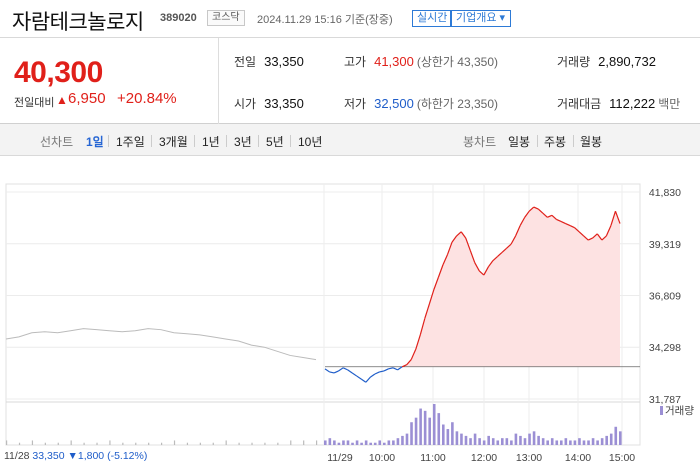  Describe the element at coordinates (457, 104) in the screenshot. I see `lower-limit: (하한가 23,350)` at that location.